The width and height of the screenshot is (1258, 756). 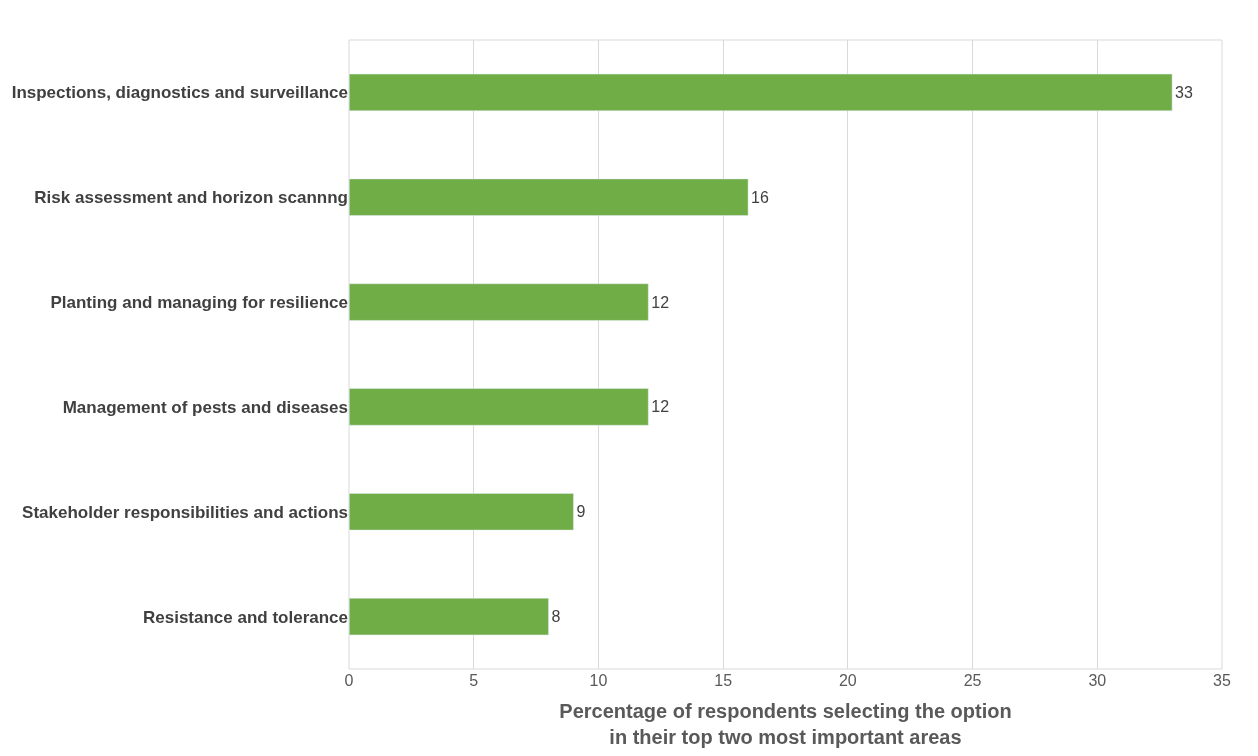 I want to click on y-tick-label: Stakeholder responsibilities and actions, so click(x=185, y=512).